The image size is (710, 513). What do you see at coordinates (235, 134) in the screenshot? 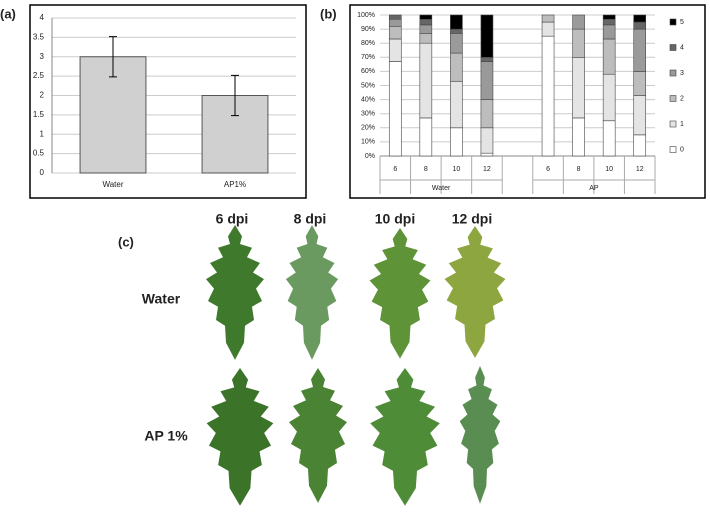
I see `bar` at bounding box center [235, 134].